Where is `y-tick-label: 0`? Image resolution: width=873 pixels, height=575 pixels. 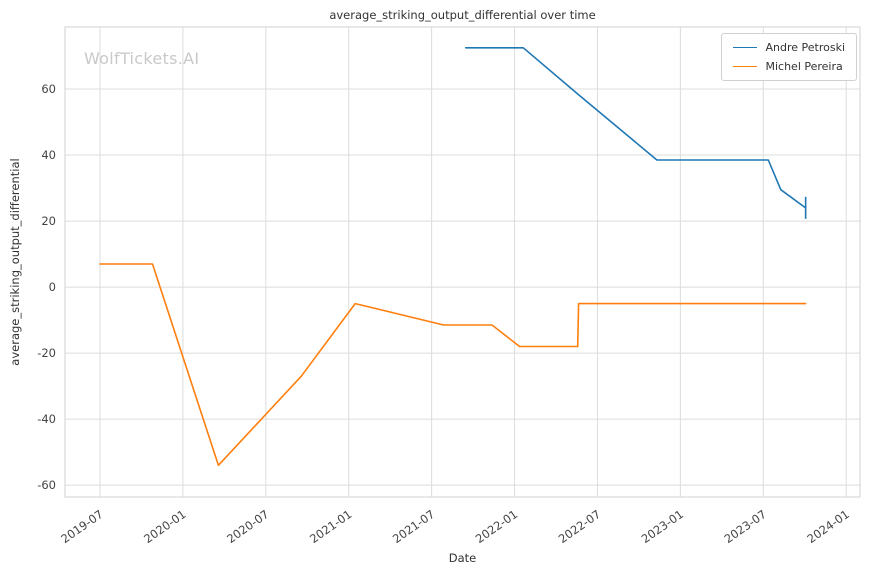 y-tick-label: 0 is located at coordinates (52, 287).